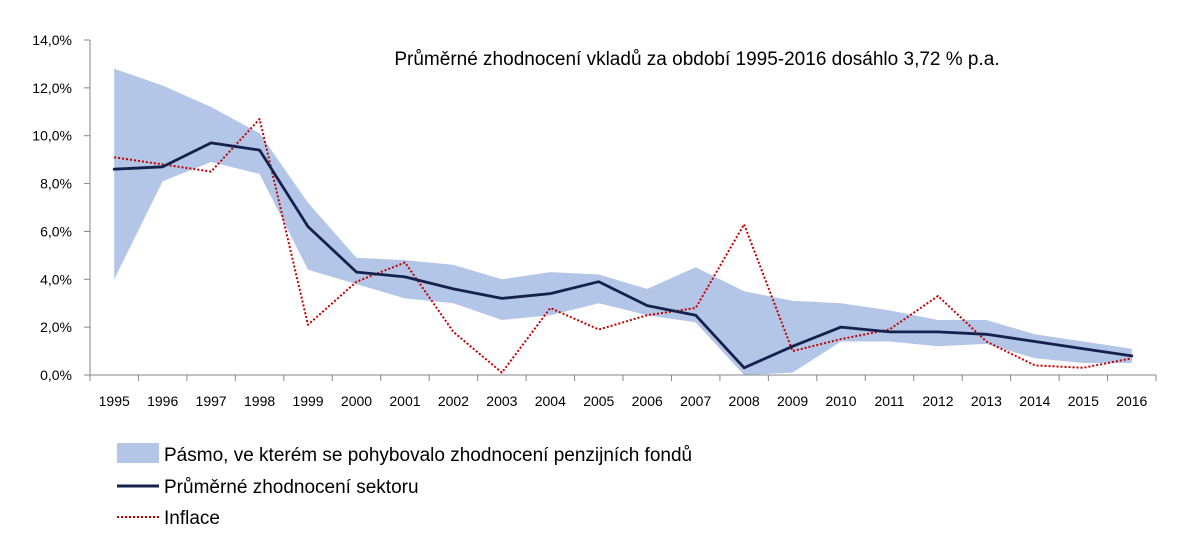  Describe the element at coordinates (986, 401) in the screenshot. I see `x-tick-label: 2013` at that location.